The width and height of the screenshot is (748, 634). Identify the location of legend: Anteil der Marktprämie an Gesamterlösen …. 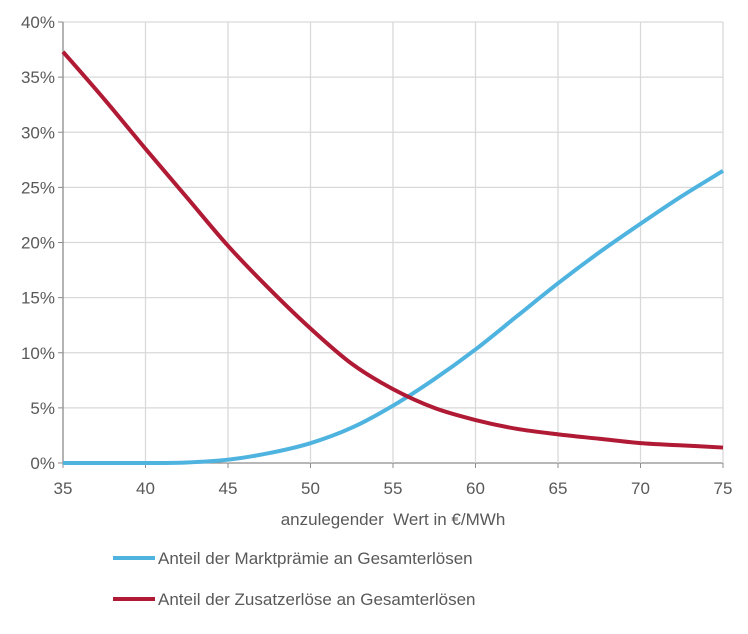
(294, 579).